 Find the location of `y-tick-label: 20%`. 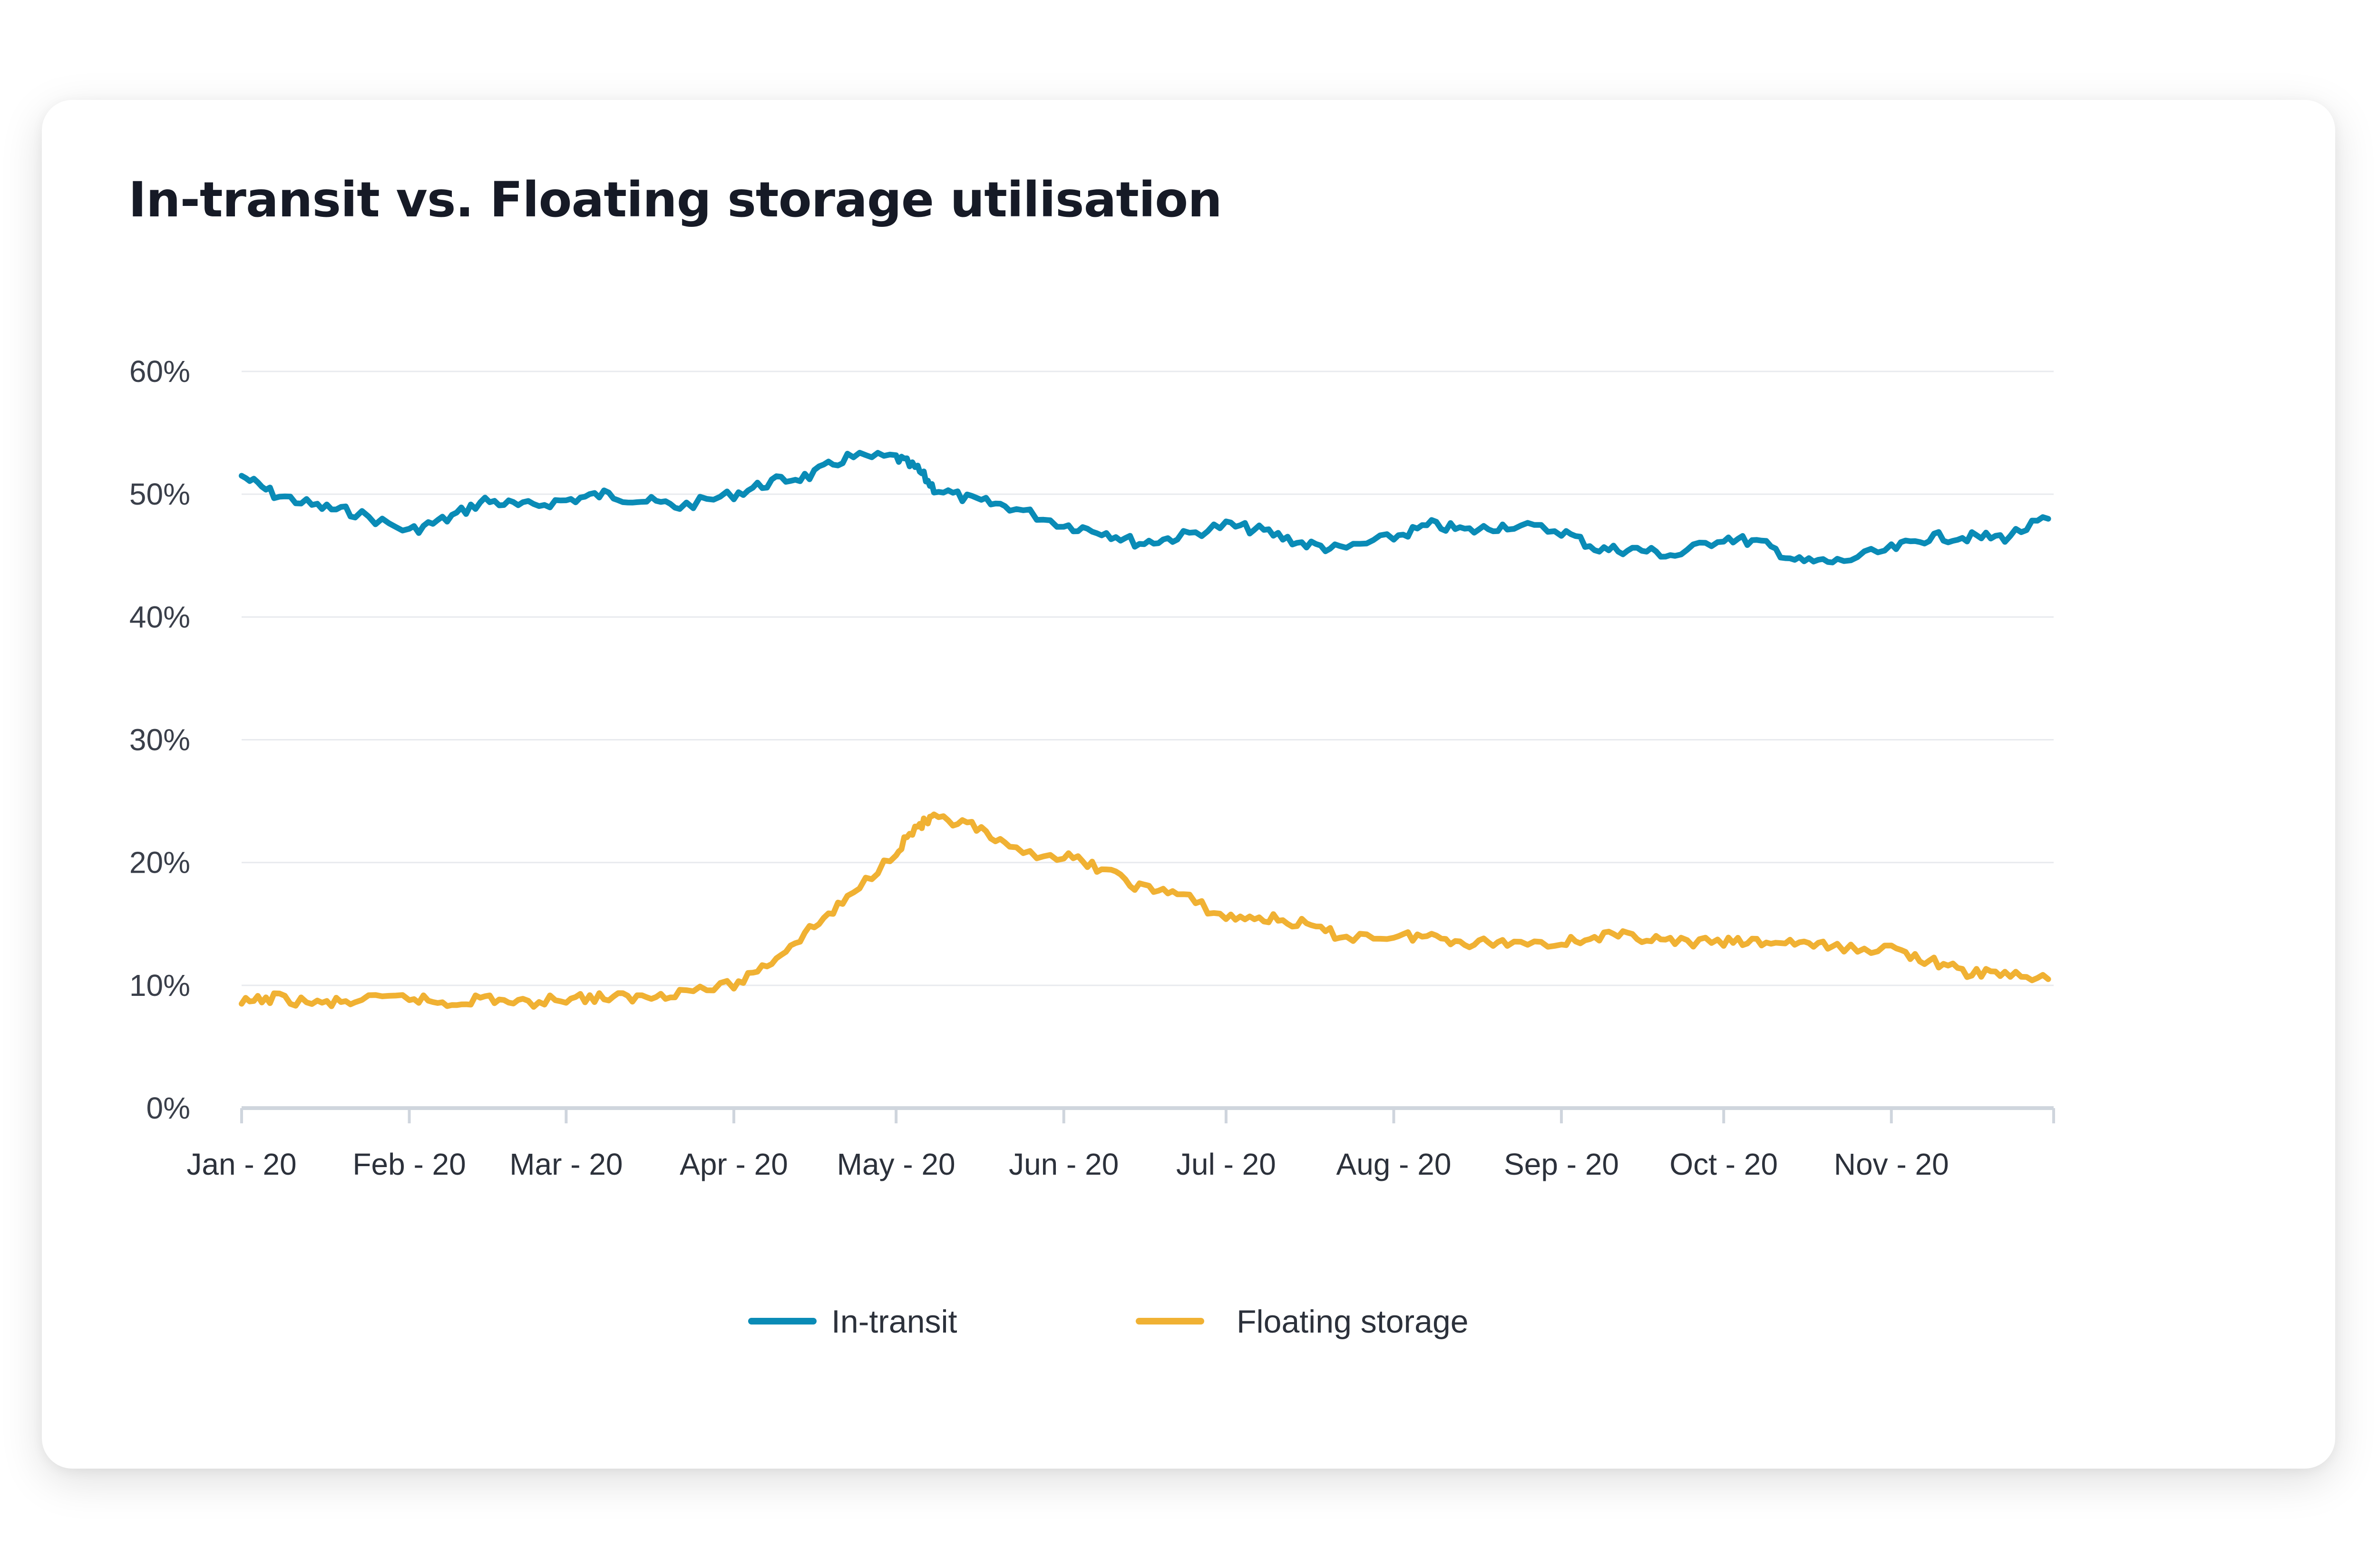

y-tick-label: 20% is located at coordinates (159, 863).